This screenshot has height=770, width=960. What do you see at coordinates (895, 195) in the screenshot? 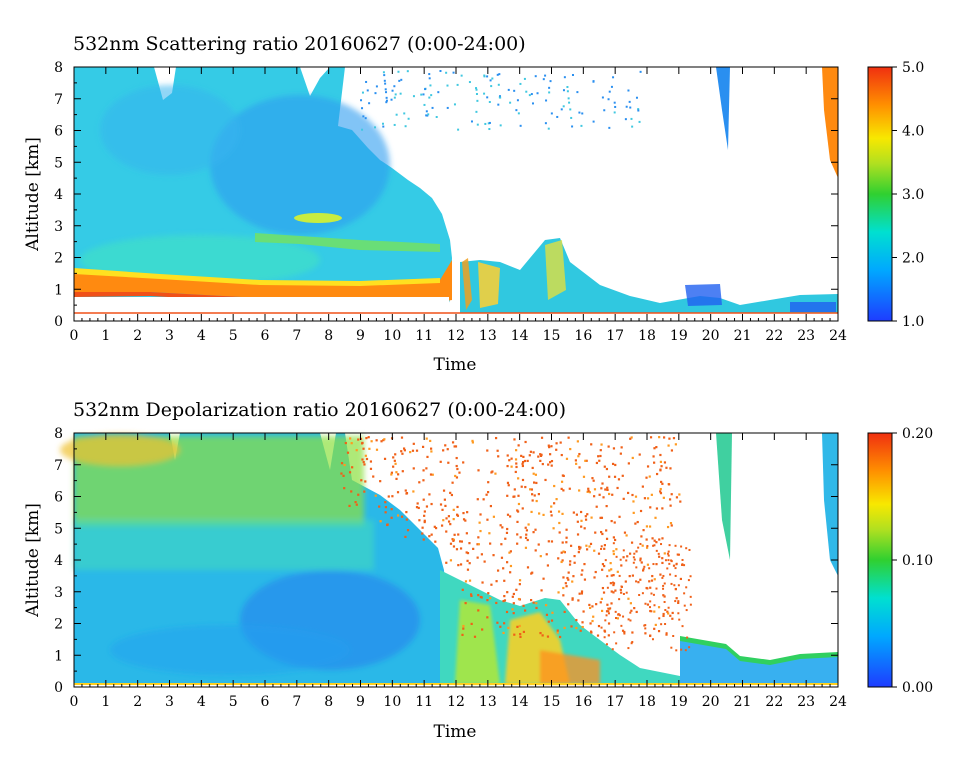
I see `colorbar: 1.0 2.0 3.0 4.0 5.0` at bounding box center [895, 195].